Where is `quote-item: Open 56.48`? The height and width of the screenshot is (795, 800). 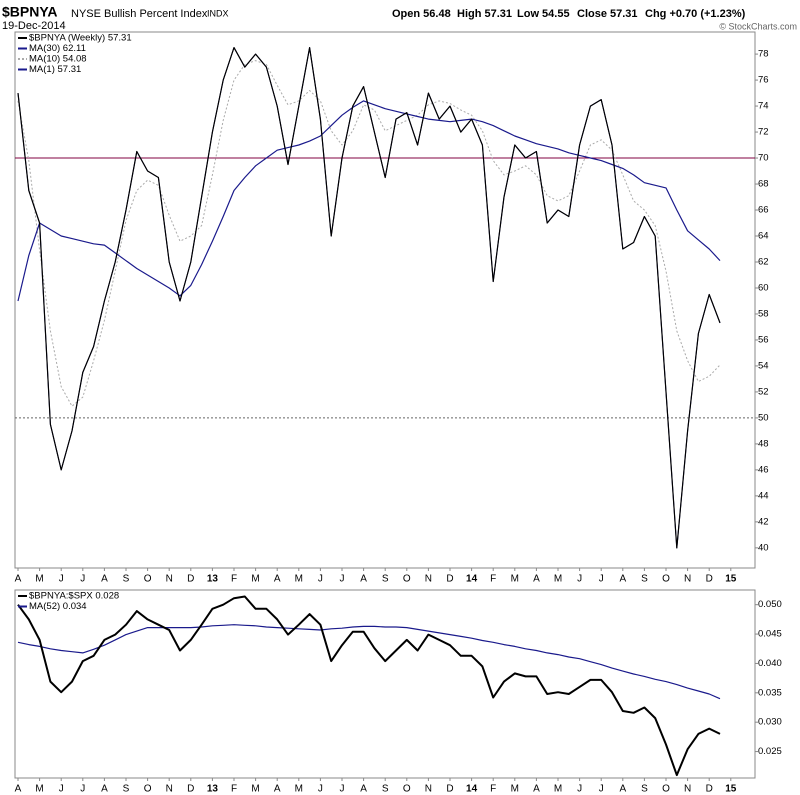
quote-item: Open 56.48 is located at coordinates (421, 14).